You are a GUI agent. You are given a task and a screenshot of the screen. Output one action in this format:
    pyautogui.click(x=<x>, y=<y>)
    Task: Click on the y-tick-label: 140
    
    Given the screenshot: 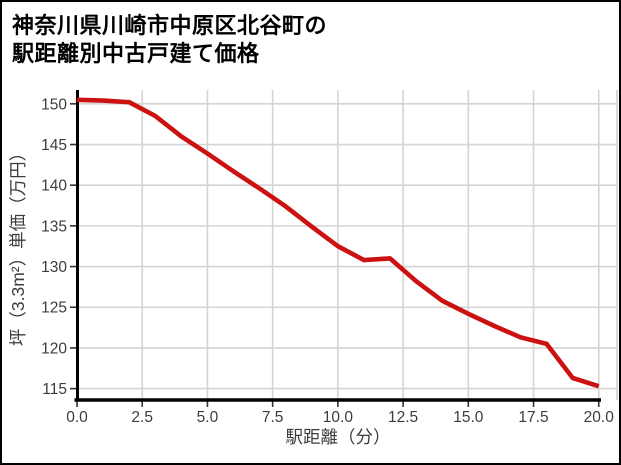 What is the action you would take?
    pyautogui.click(x=54, y=186)
    